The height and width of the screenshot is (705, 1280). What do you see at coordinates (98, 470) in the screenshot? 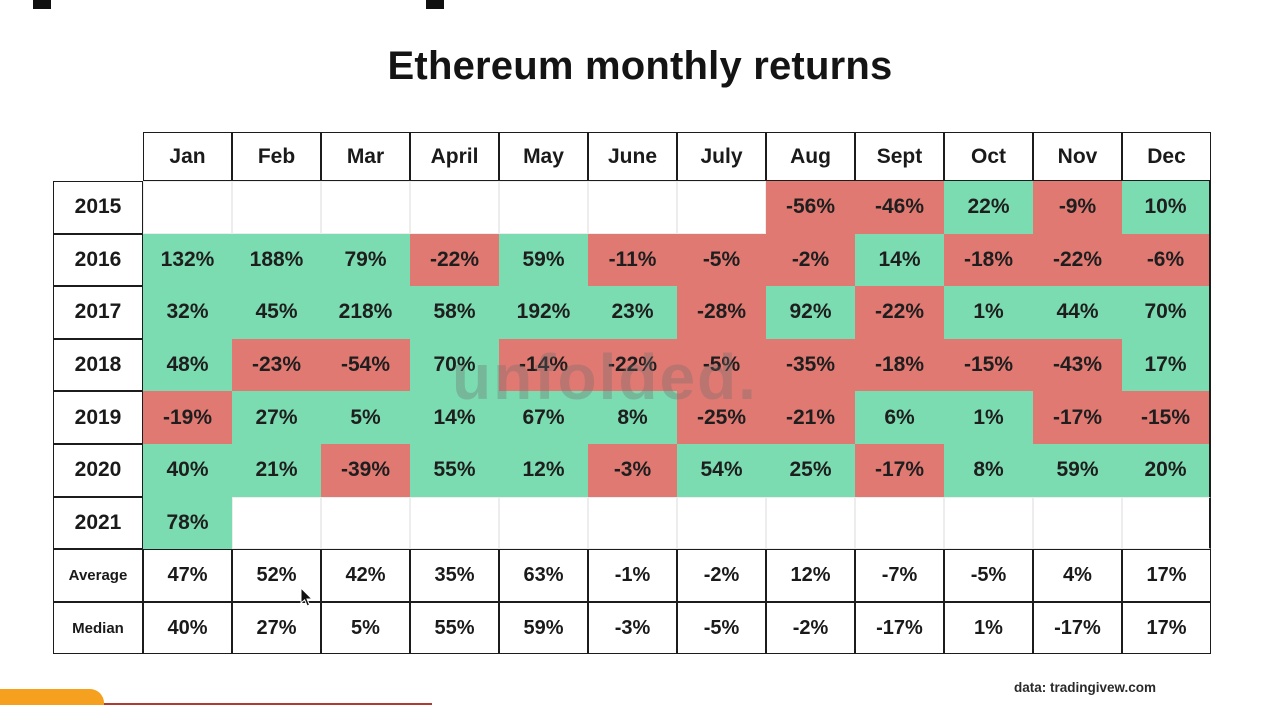
I see `year-label-cell: 2020` at bounding box center [98, 470].